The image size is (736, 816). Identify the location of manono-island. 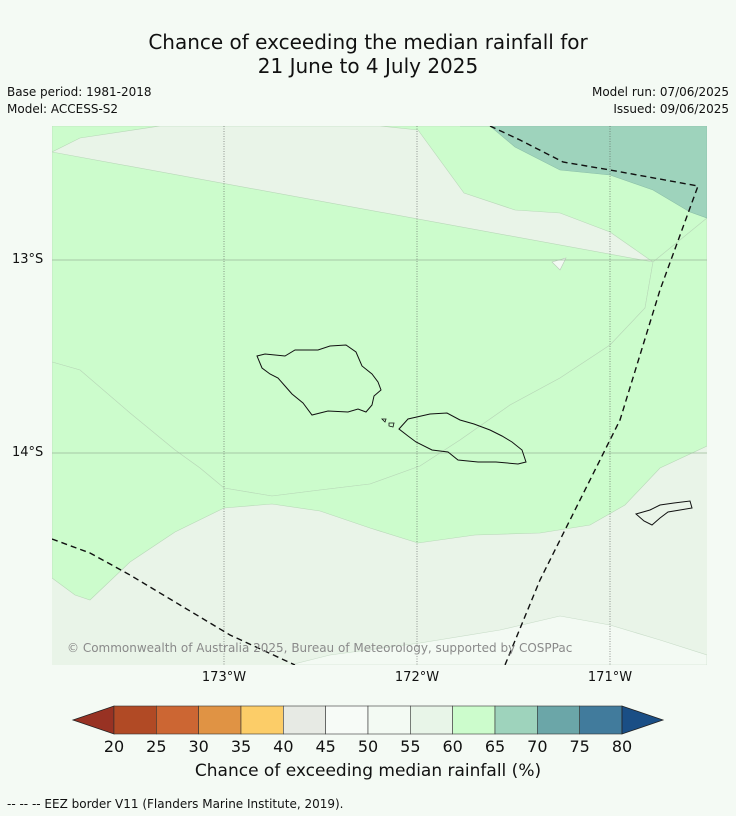
(391, 425).